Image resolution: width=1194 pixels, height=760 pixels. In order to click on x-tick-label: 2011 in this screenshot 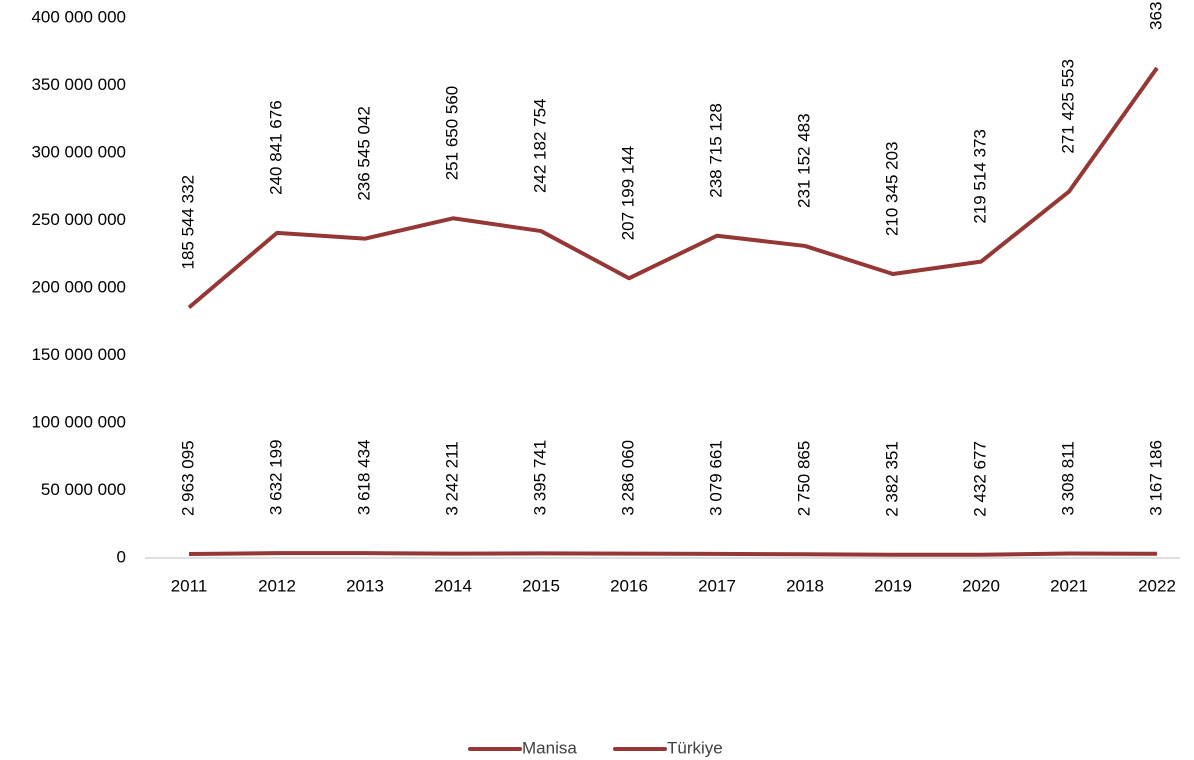, I will do `click(189, 585)`.